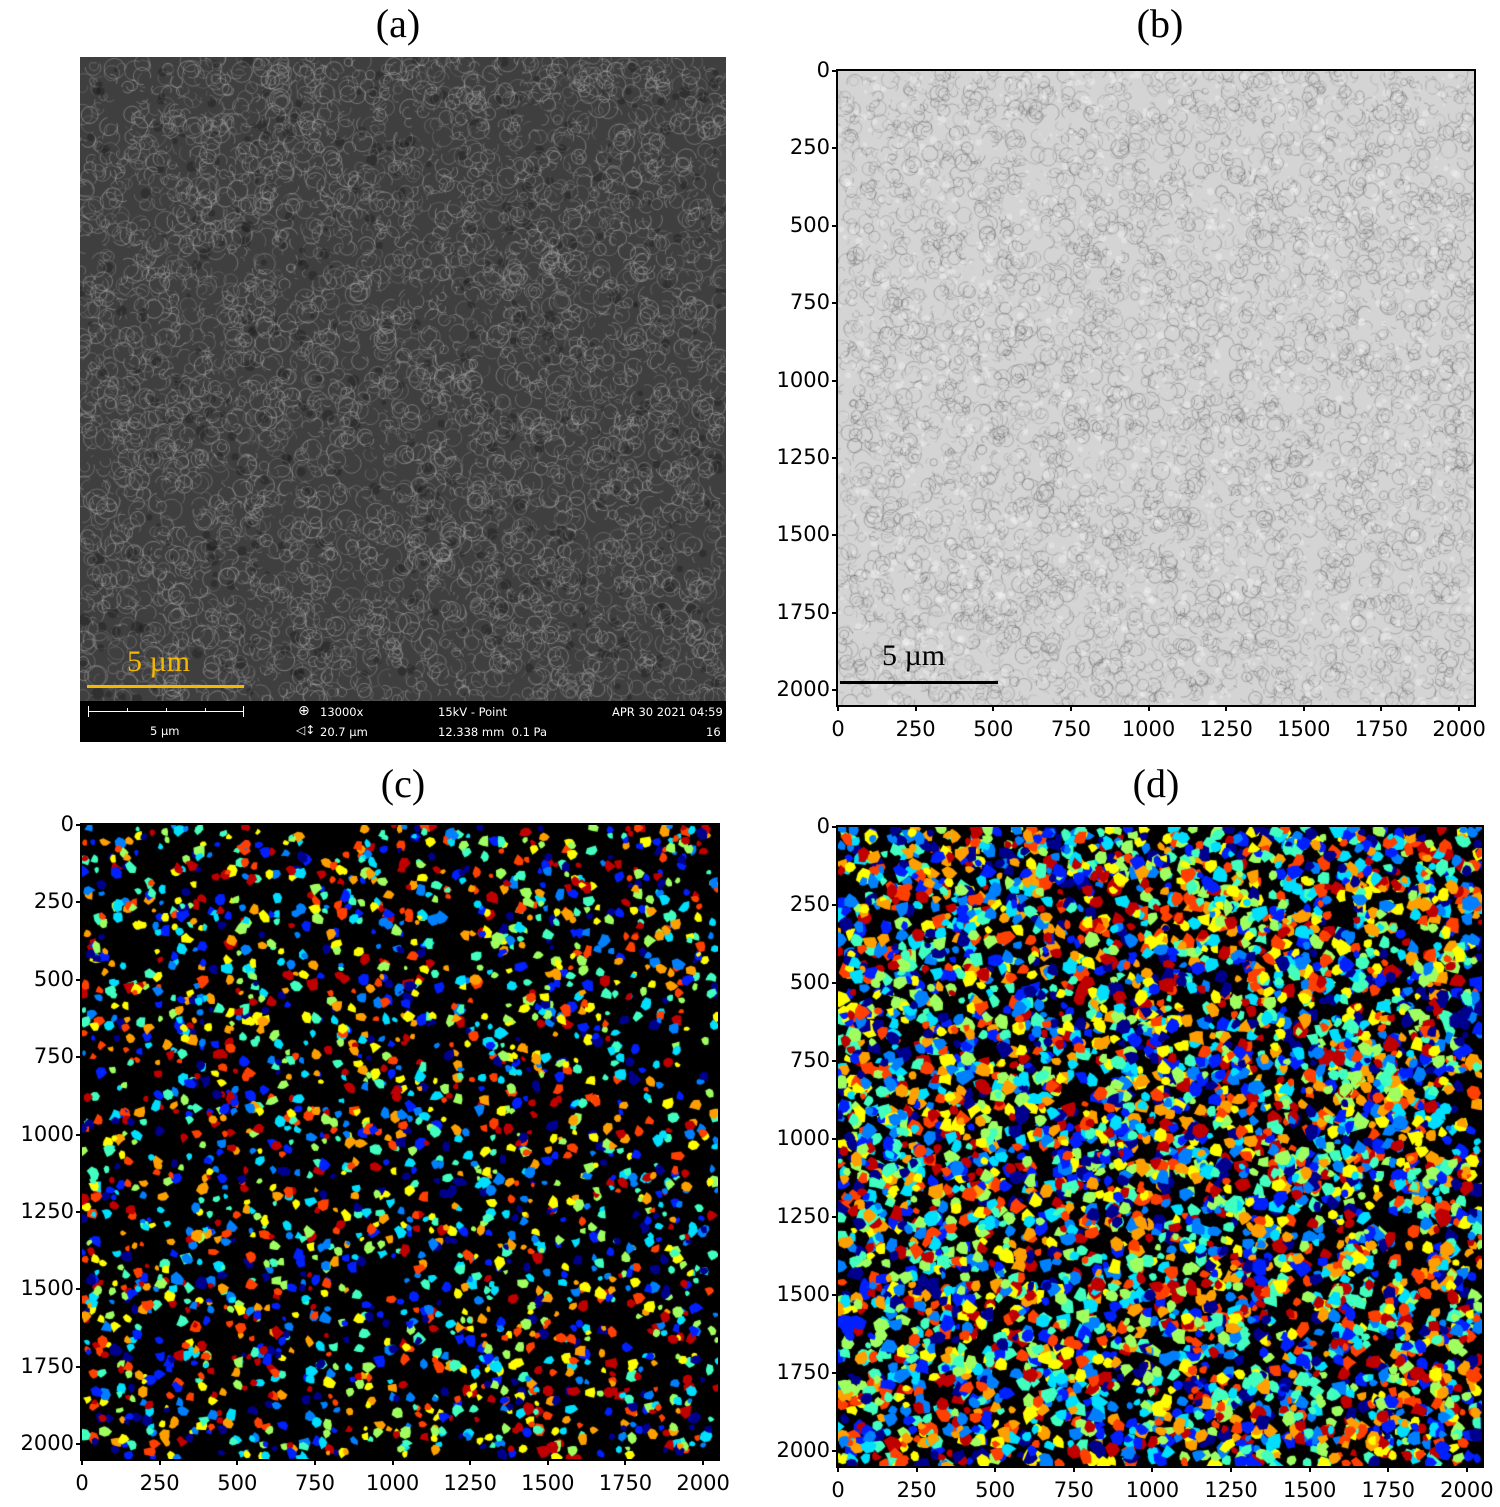  What do you see at coordinates (47, 1288) in the screenshot?
I see `panel-c-ytick-label: 1500` at bounding box center [47, 1288].